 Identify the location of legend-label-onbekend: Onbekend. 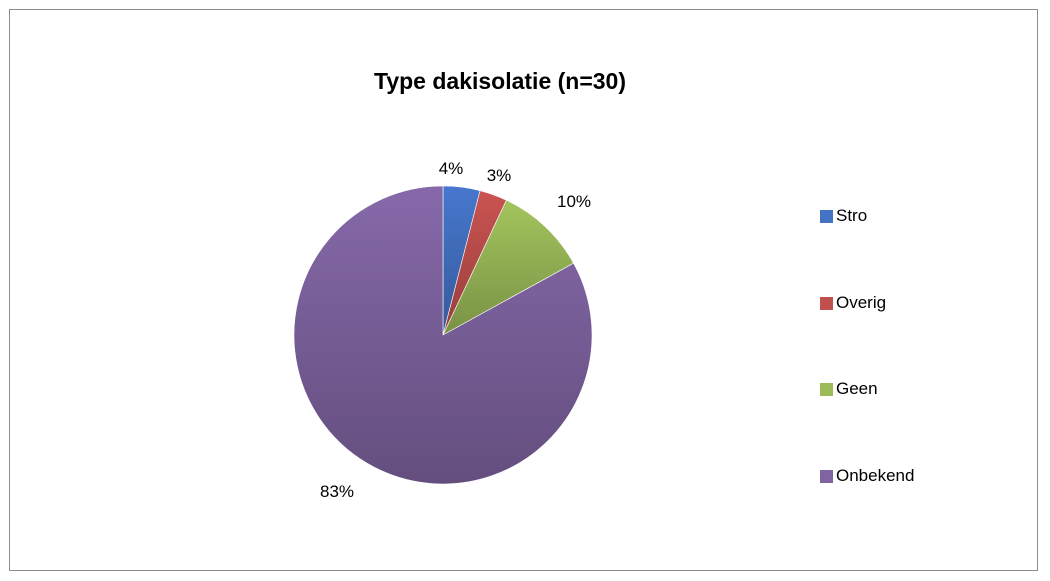
(875, 475).